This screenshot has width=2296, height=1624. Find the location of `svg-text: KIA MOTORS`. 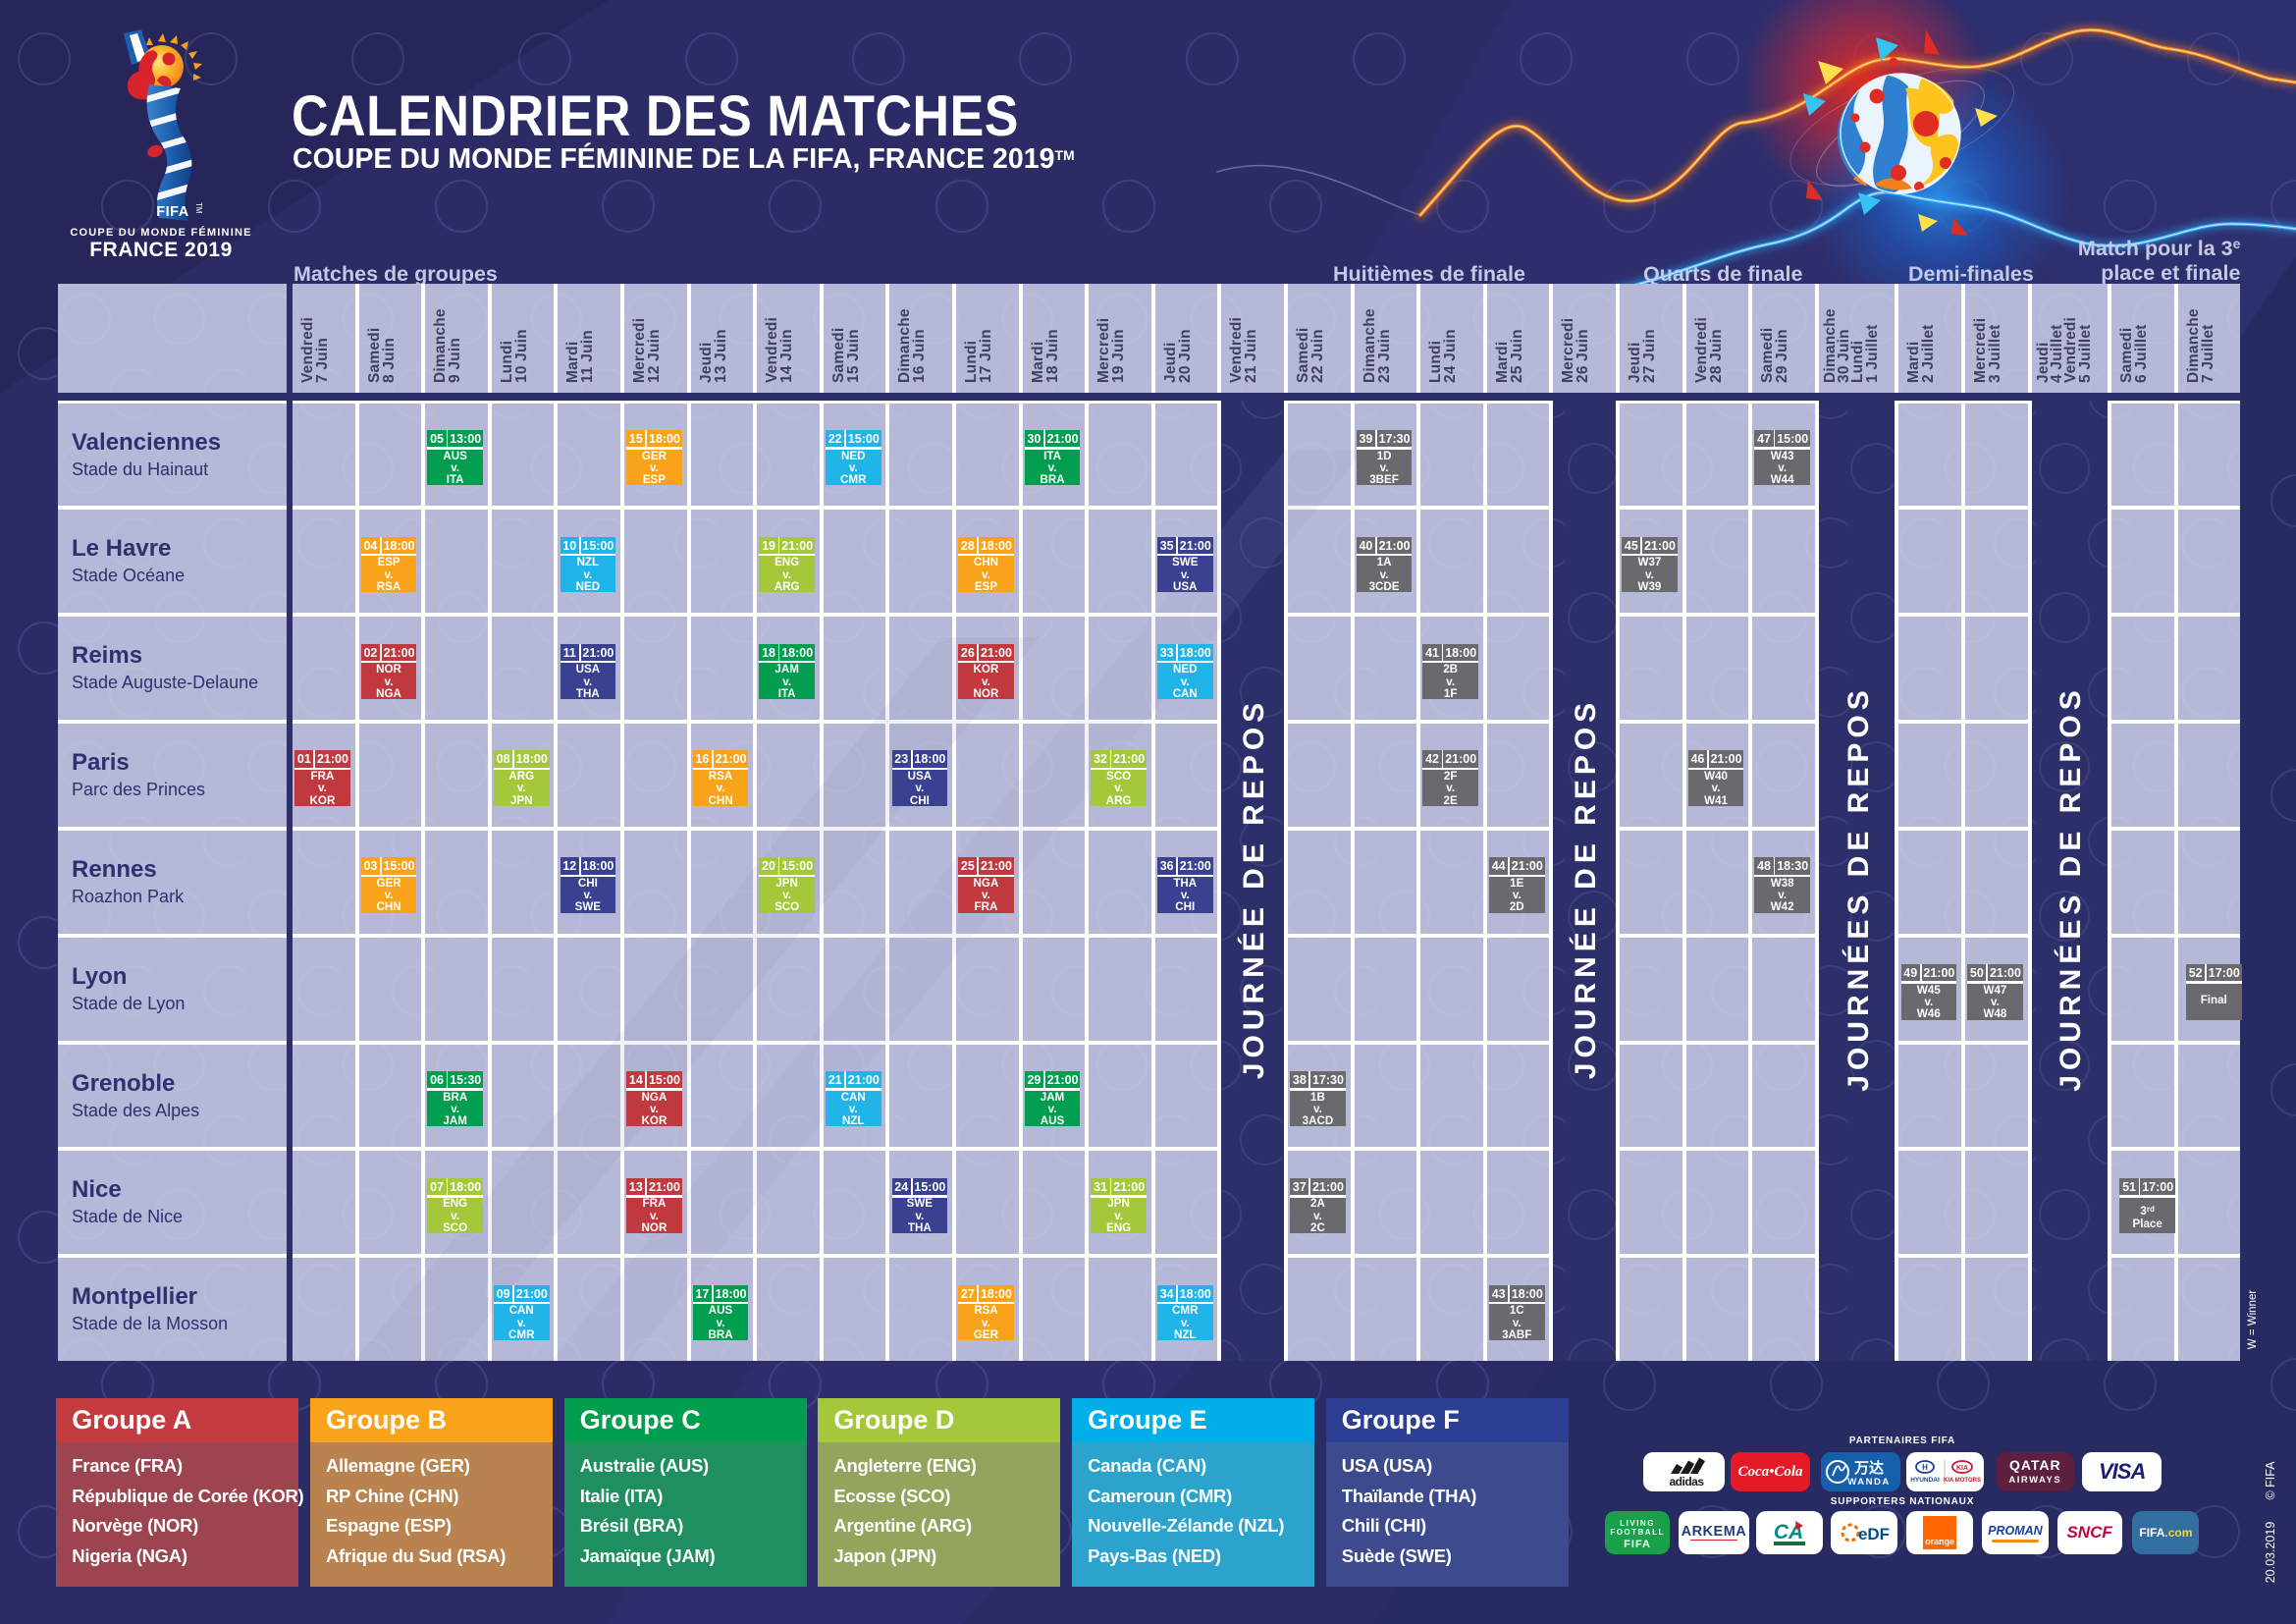

svg-text: KIA MOTORS is located at coordinates (1962, 1481).